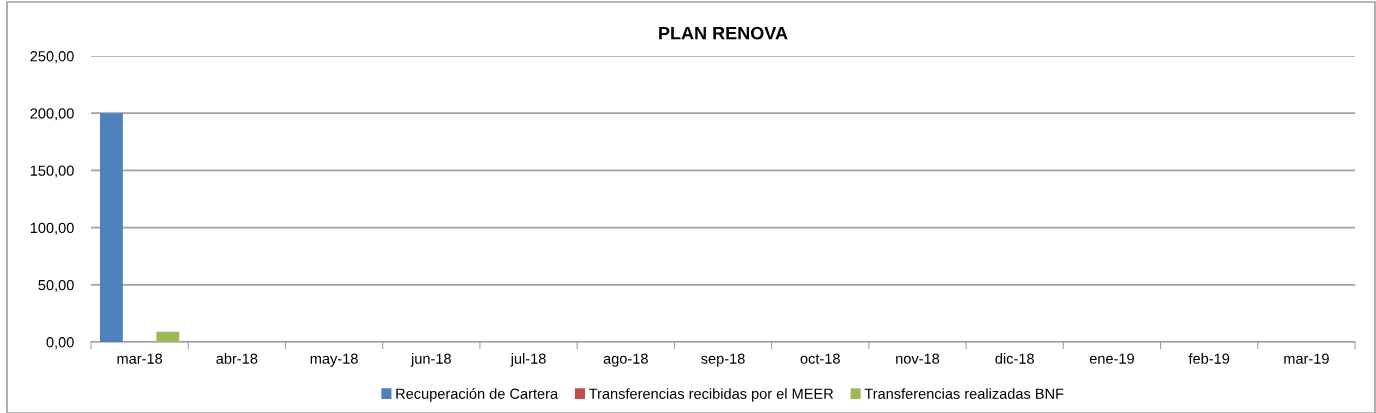  Describe the element at coordinates (820, 358) in the screenshot. I see `x-tick-label: oct-18` at that location.